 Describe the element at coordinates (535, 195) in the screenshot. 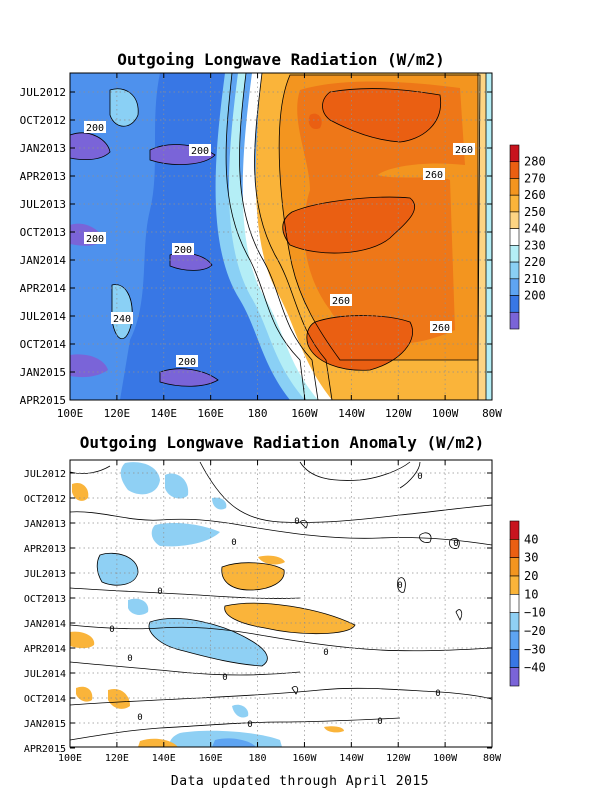

I see `colorbar-label: 260` at that location.